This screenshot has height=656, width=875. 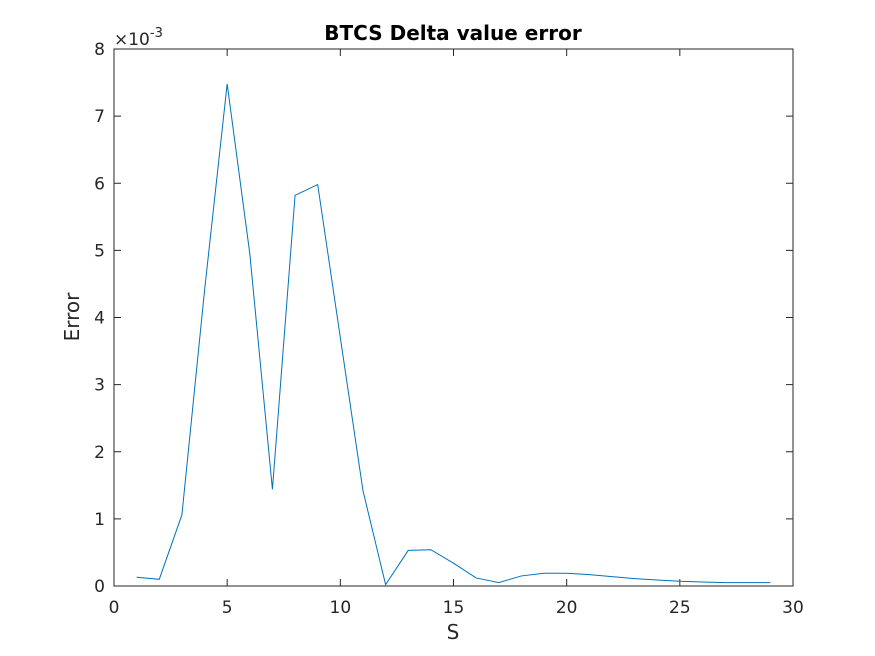 What do you see at coordinates (72, 317) in the screenshot?
I see `y-axis-label: Error` at bounding box center [72, 317].